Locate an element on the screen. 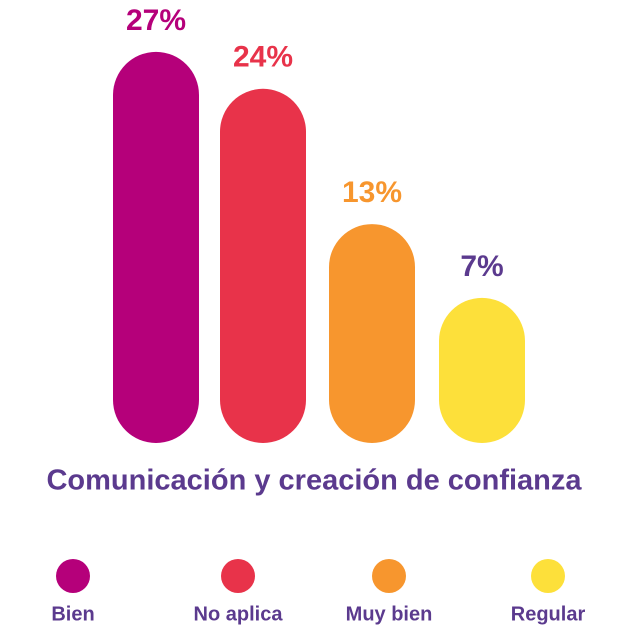  legend-label: Regular is located at coordinates (548, 614).